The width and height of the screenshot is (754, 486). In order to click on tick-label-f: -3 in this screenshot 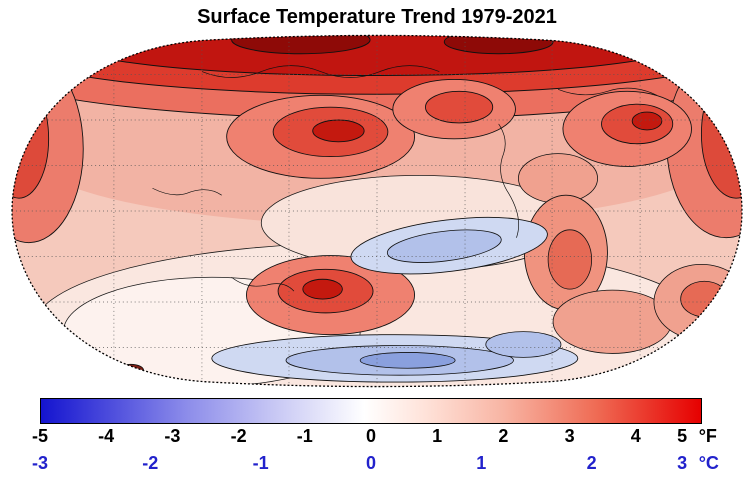, I will do `click(172, 436)`.